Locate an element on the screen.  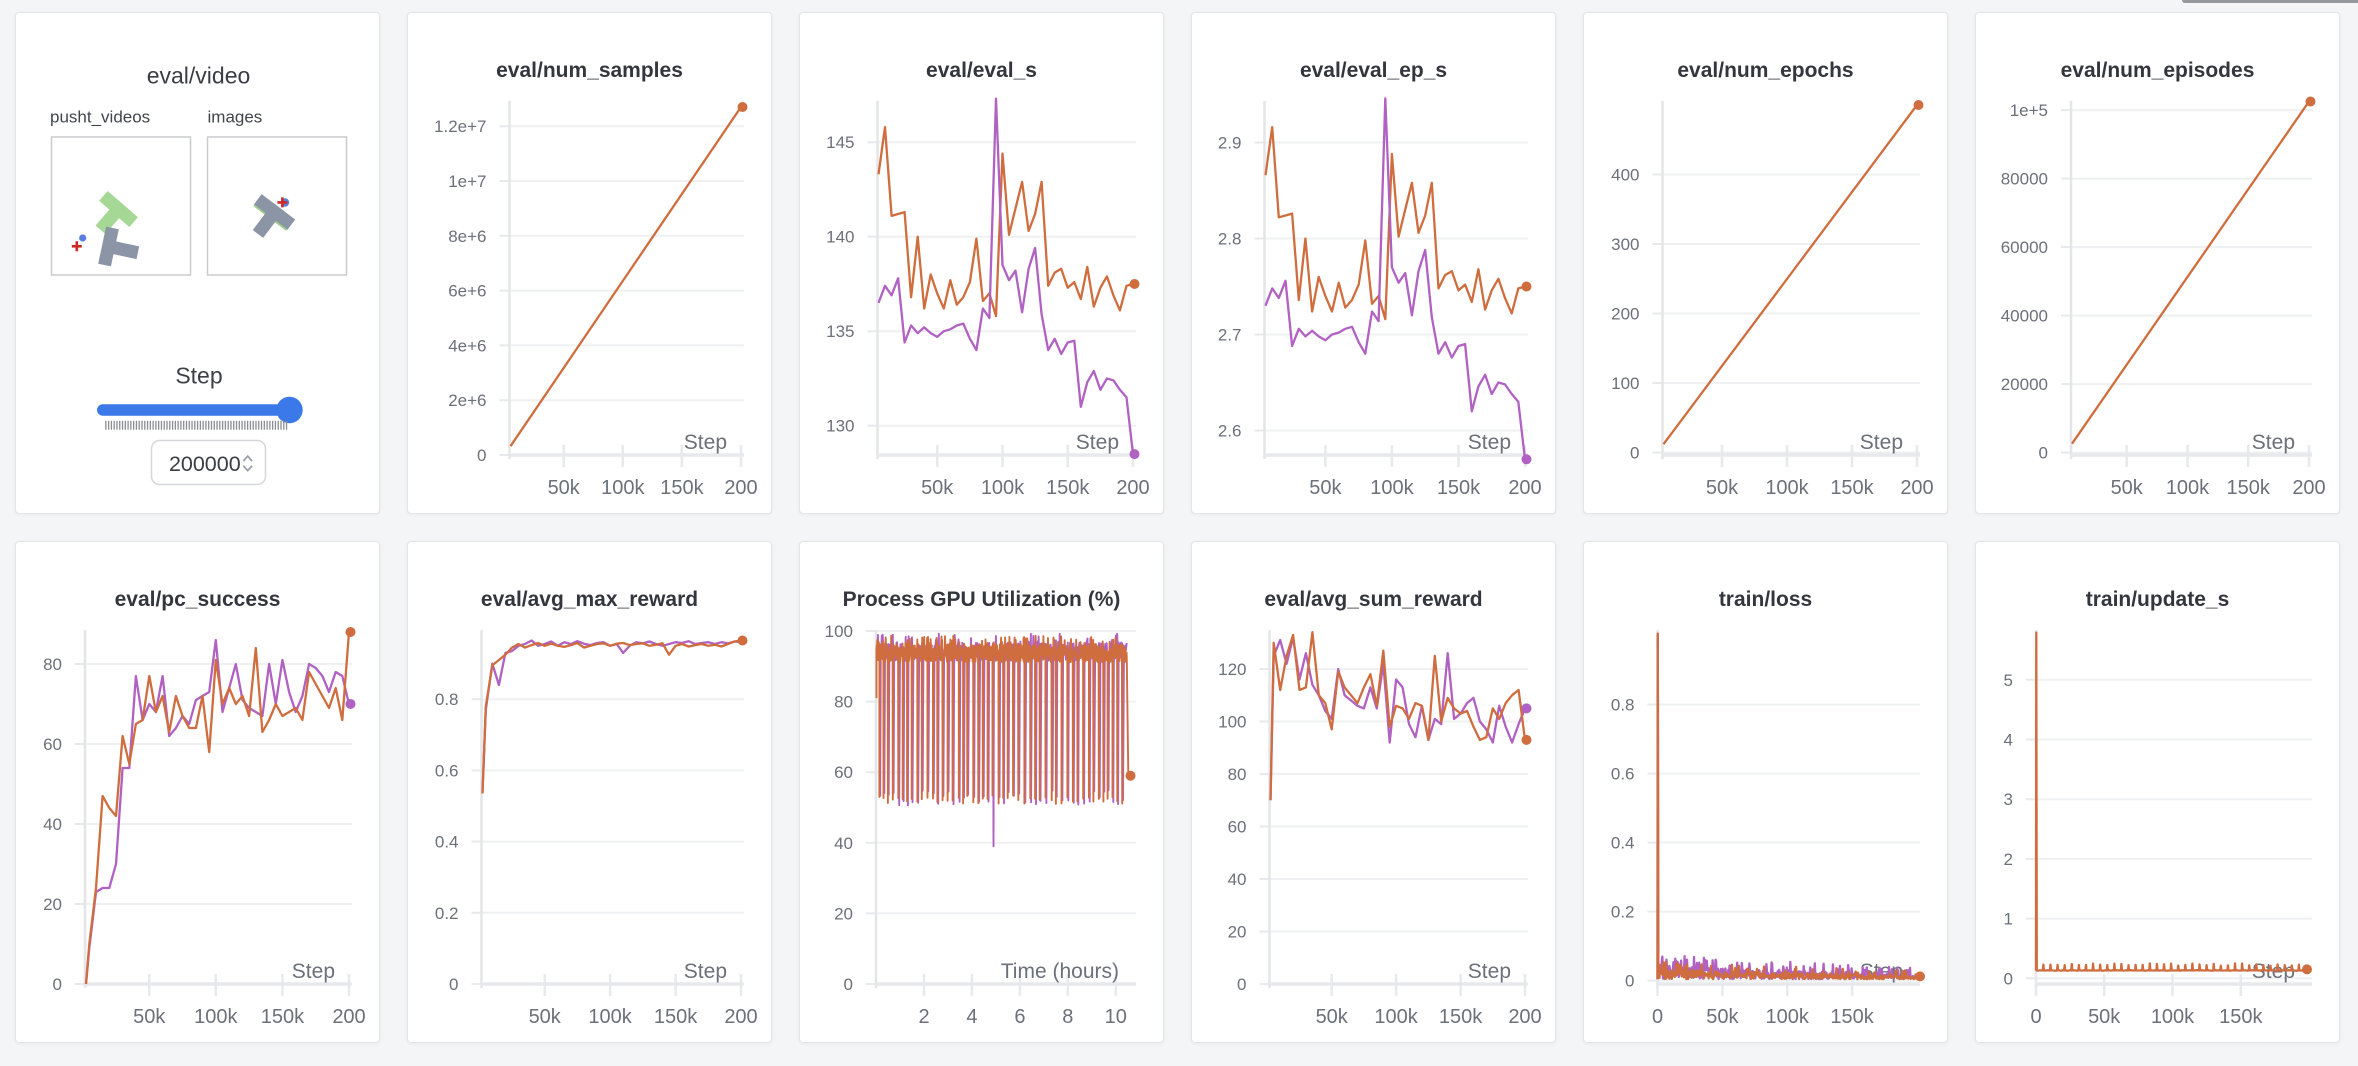
svg-text: eval/num_epochs is located at coordinates (1765, 70).